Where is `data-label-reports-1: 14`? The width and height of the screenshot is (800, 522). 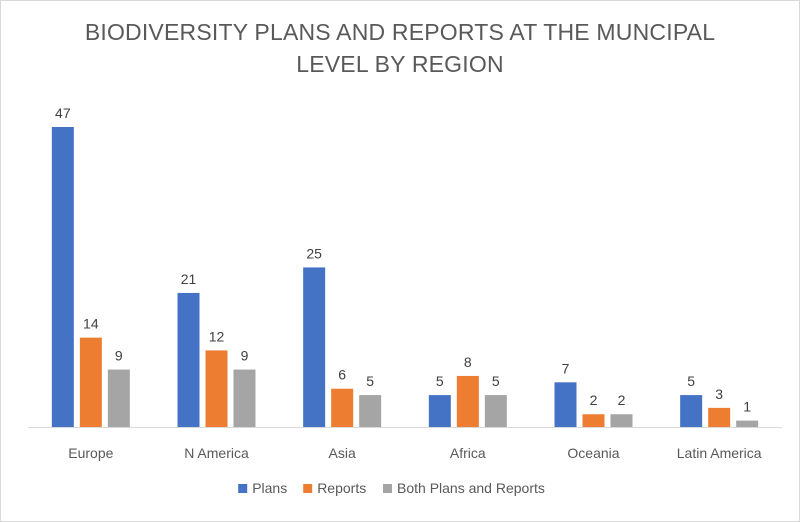
data-label-reports-1: 14 is located at coordinates (91, 324).